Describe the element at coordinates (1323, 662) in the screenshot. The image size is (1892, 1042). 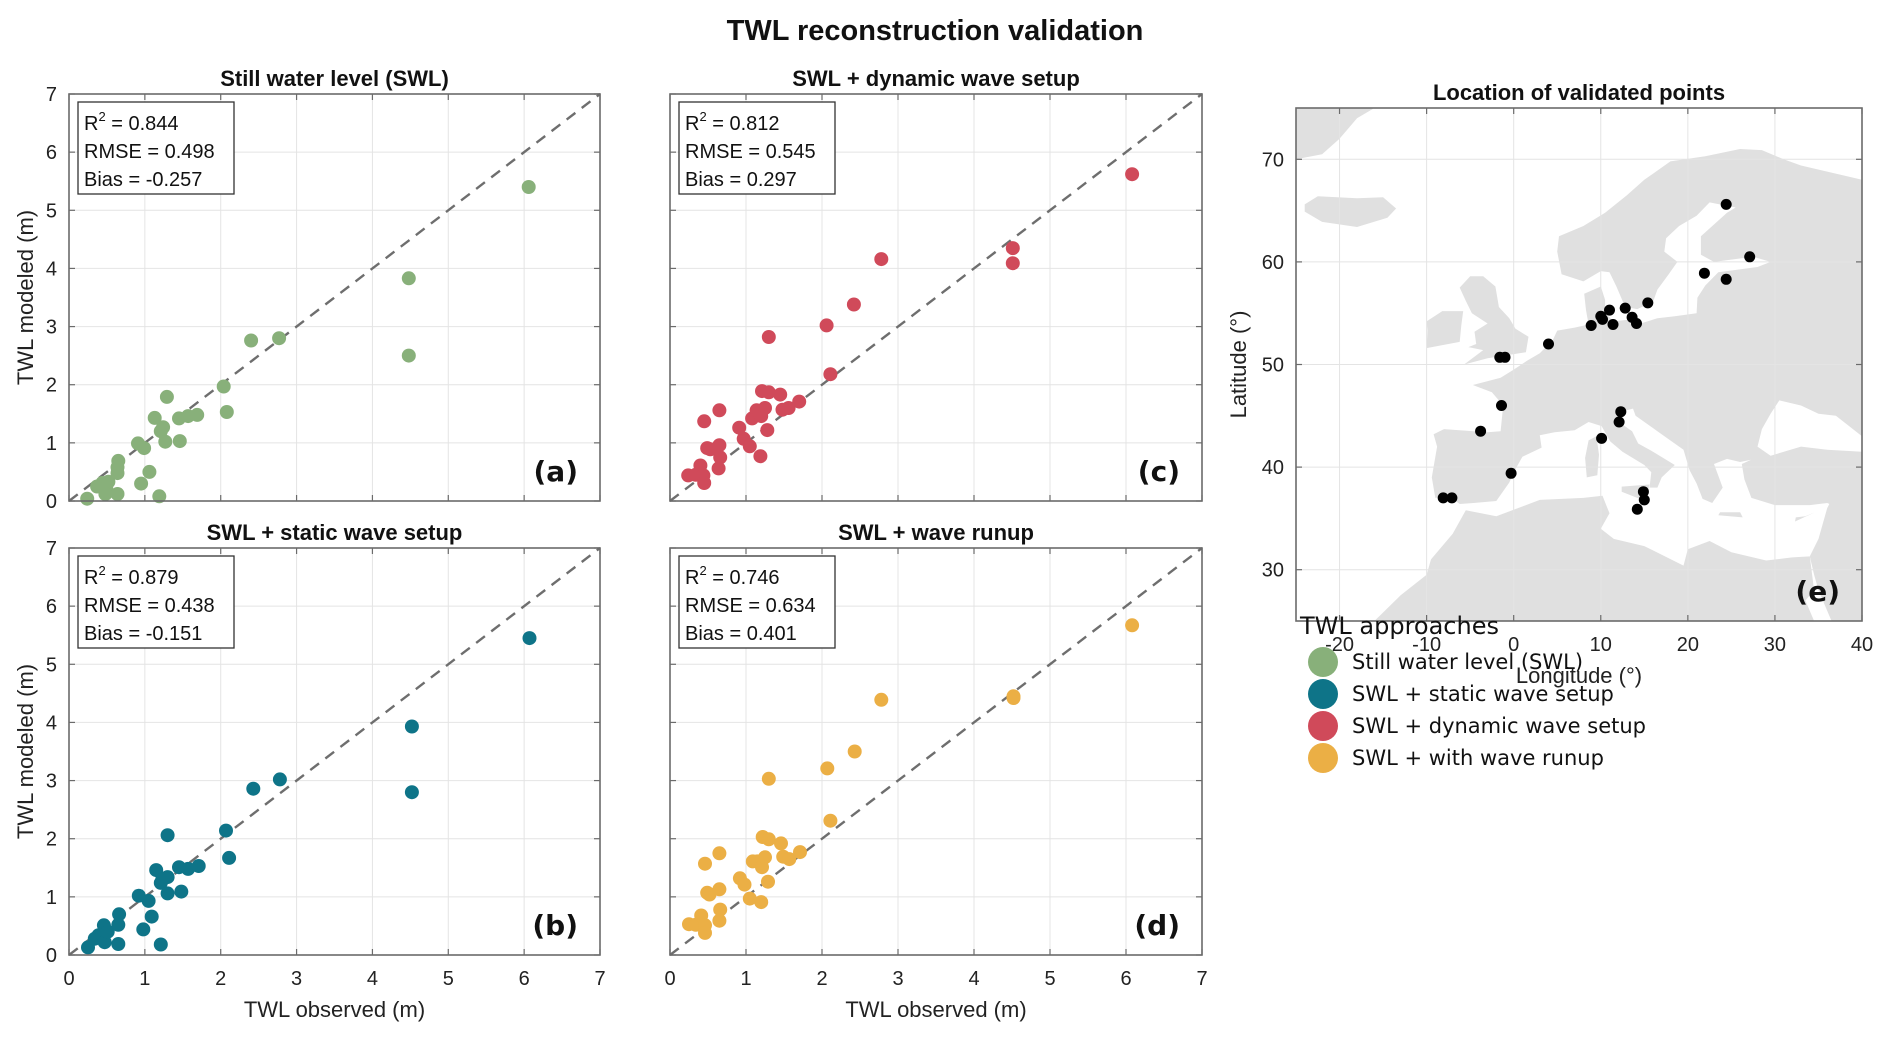
I see `legend-swatch-swl` at that location.